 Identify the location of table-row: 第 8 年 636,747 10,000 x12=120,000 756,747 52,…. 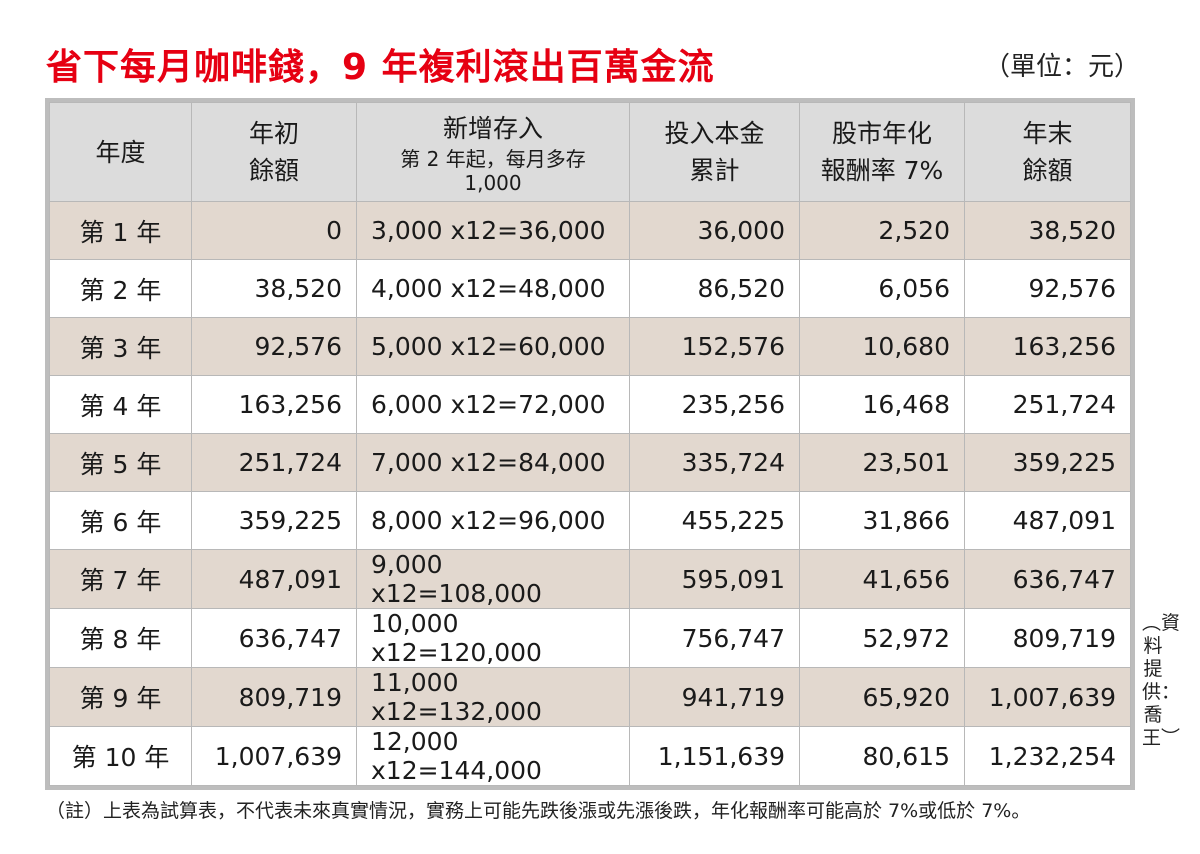
(590, 638).